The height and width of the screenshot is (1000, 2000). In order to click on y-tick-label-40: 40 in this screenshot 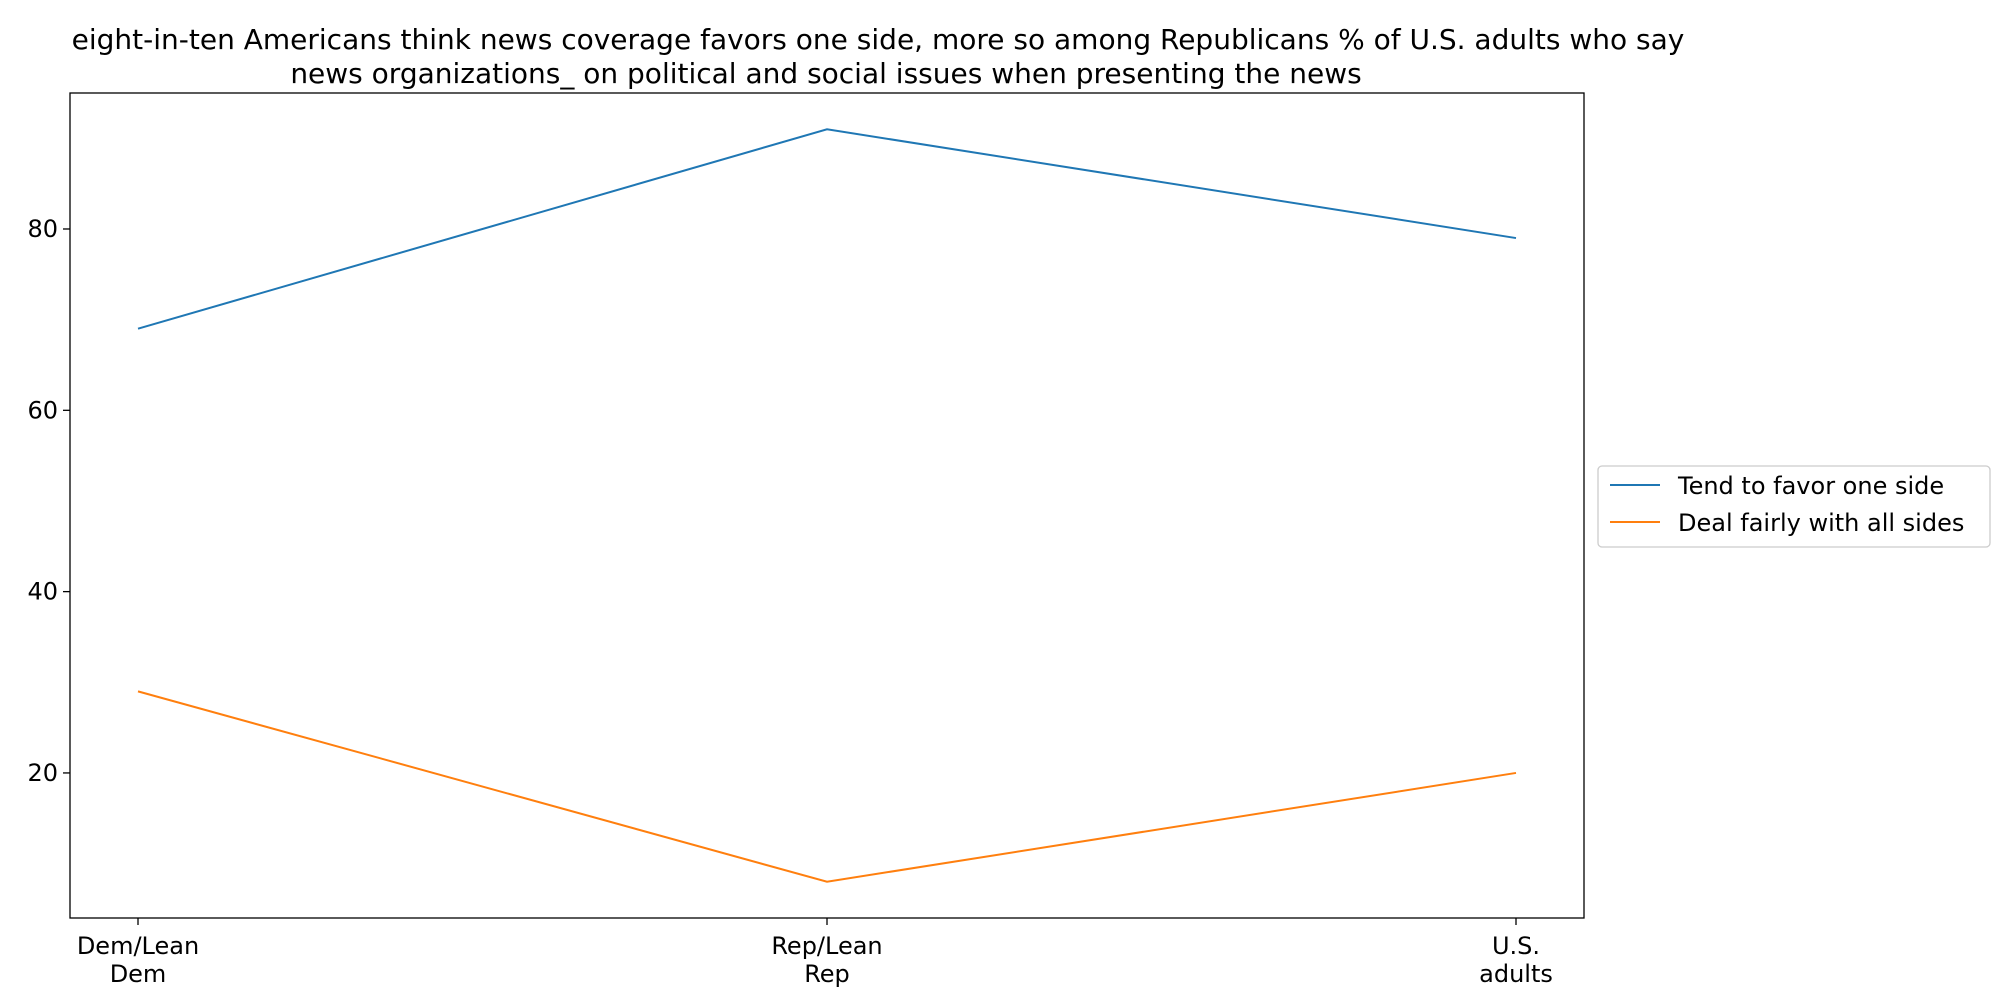, I will do `click(42, 592)`.